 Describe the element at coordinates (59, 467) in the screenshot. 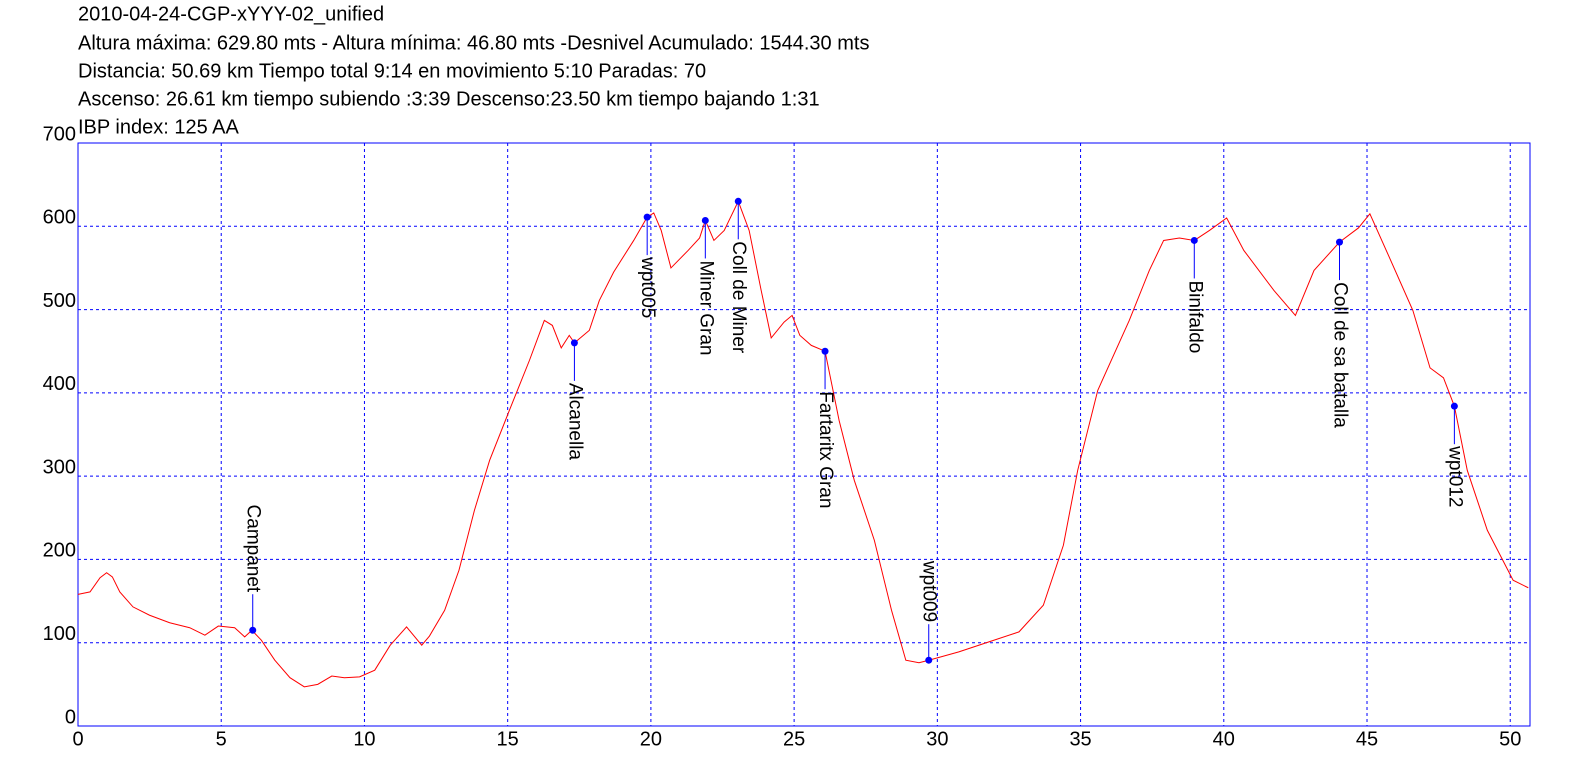

I see `y-tick-label: 300` at that location.